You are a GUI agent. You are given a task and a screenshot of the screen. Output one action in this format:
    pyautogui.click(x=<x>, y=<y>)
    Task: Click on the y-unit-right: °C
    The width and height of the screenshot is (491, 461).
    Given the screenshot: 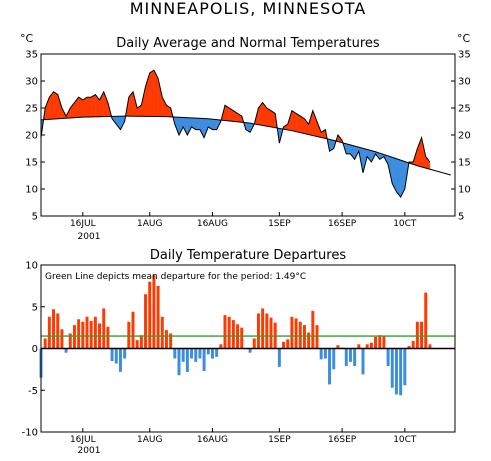 What is the action you would take?
    pyautogui.click(x=464, y=38)
    